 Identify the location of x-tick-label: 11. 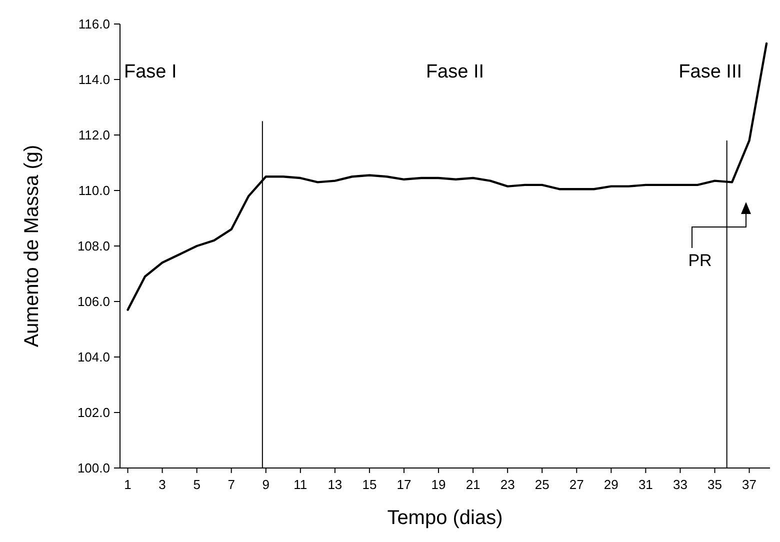
(301, 484).